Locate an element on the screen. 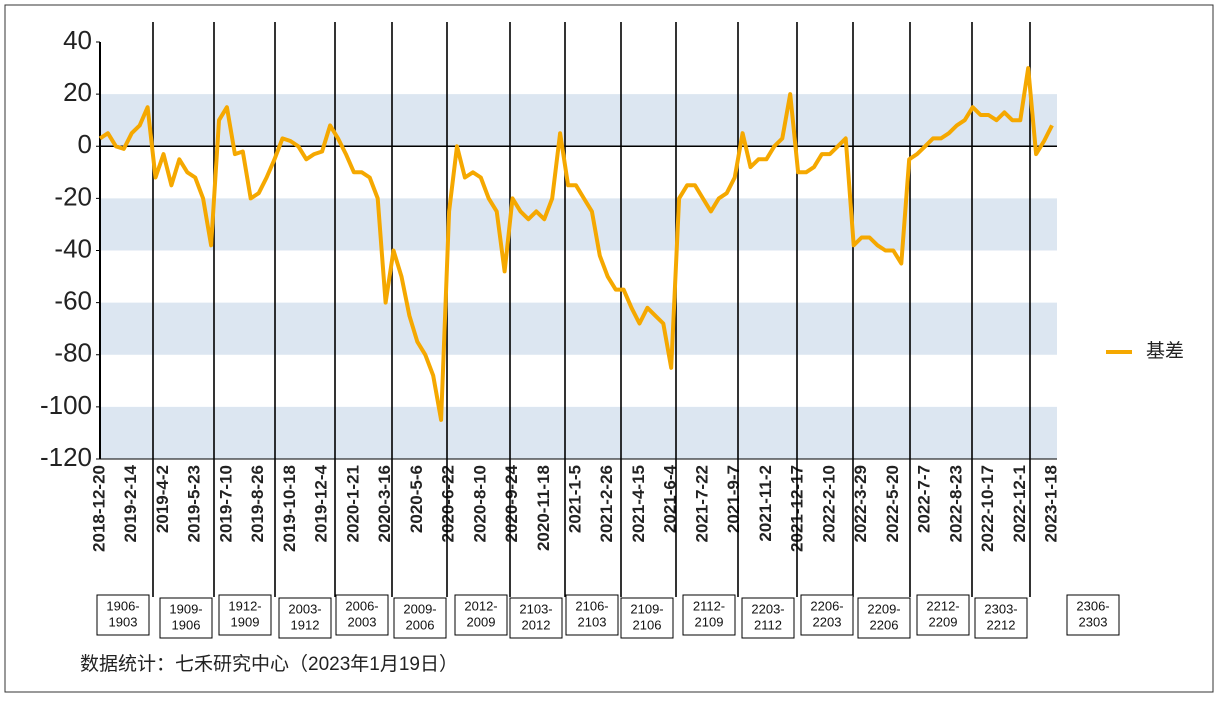 The width and height of the screenshot is (1218, 702). contract-label: 2106- is located at coordinates (591, 605).